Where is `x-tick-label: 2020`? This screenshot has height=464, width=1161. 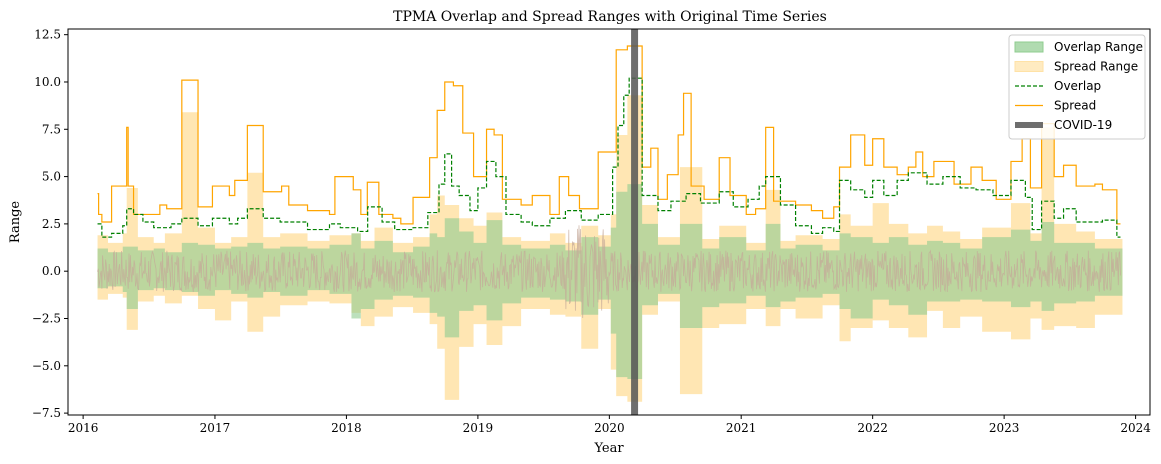 x-tick-label: 2020 is located at coordinates (609, 428).